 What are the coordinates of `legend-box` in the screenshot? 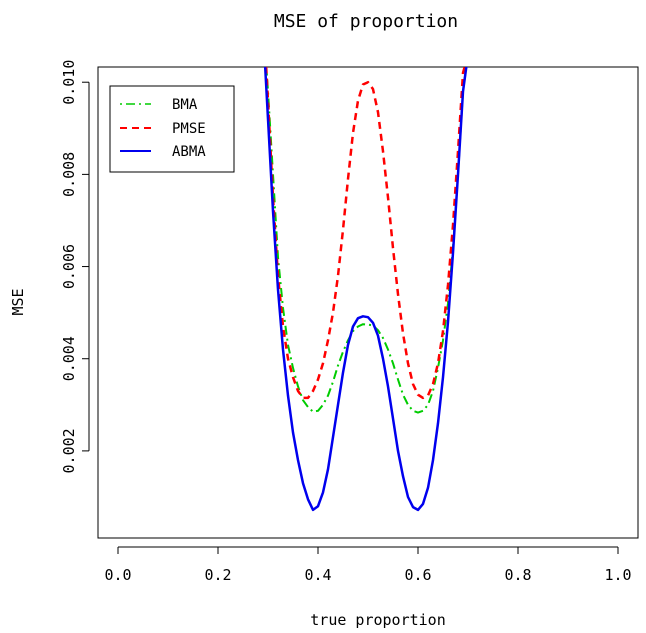 It's located at (172, 129).